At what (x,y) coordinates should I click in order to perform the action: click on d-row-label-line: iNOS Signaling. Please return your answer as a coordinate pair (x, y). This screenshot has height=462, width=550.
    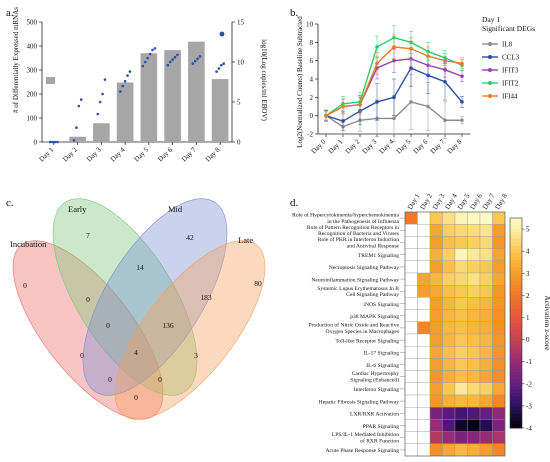
    Looking at the image, I should click on (381, 305).